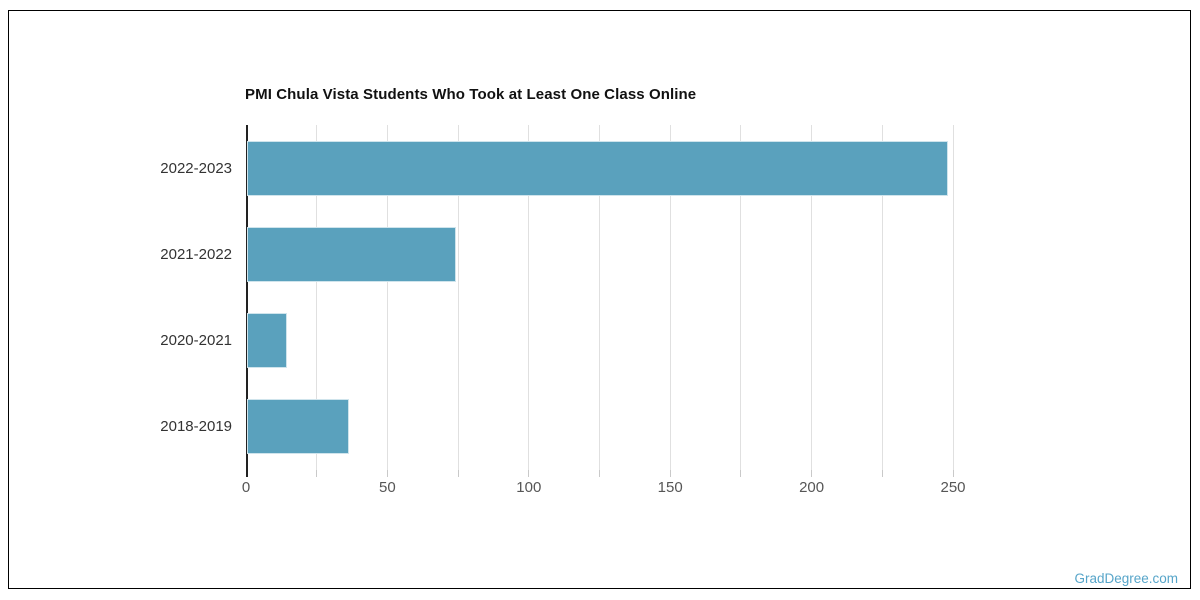  I want to click on x-tick-label: 150, so click(670, 487).